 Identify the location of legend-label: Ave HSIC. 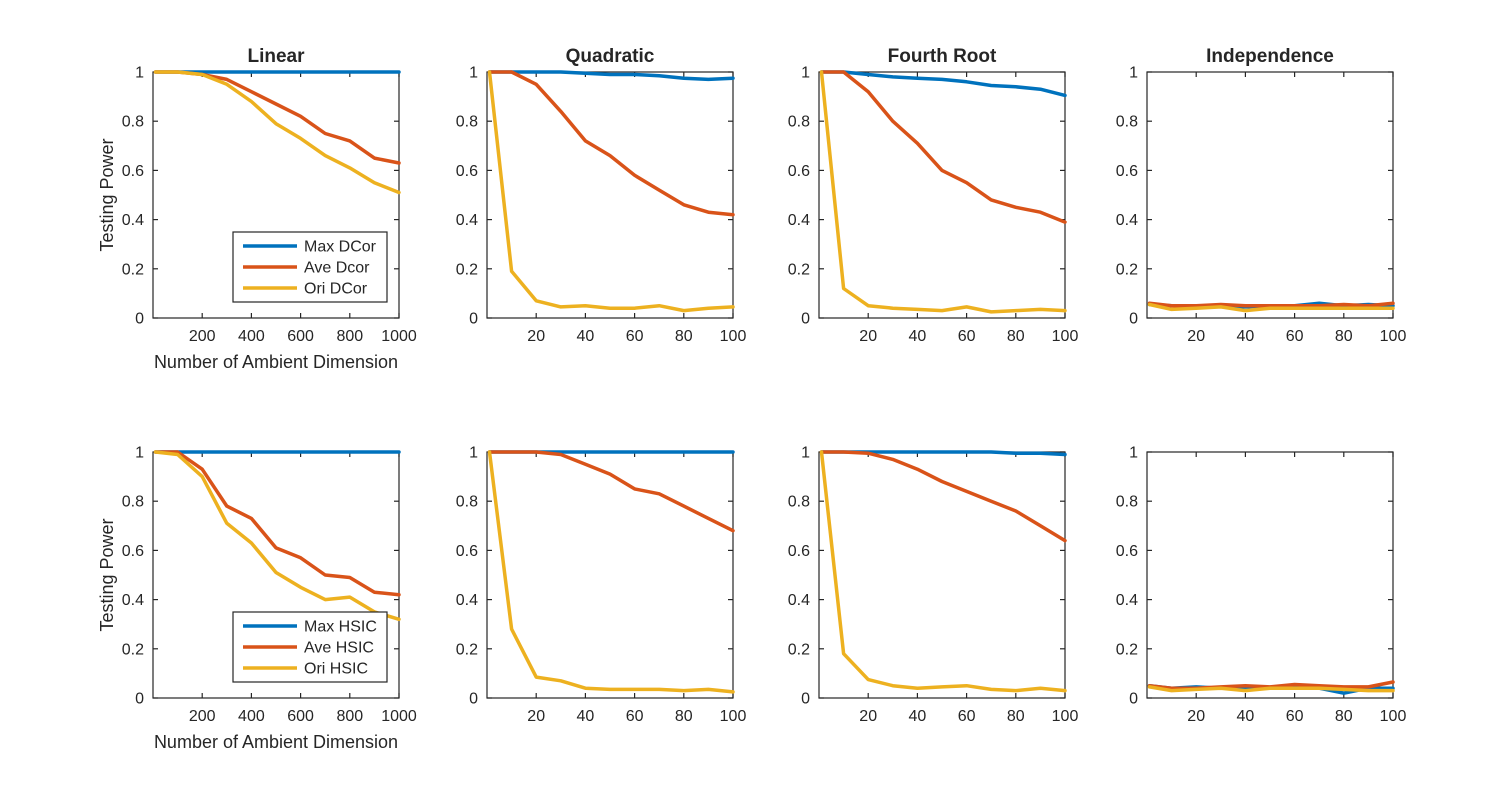
(339, 648).